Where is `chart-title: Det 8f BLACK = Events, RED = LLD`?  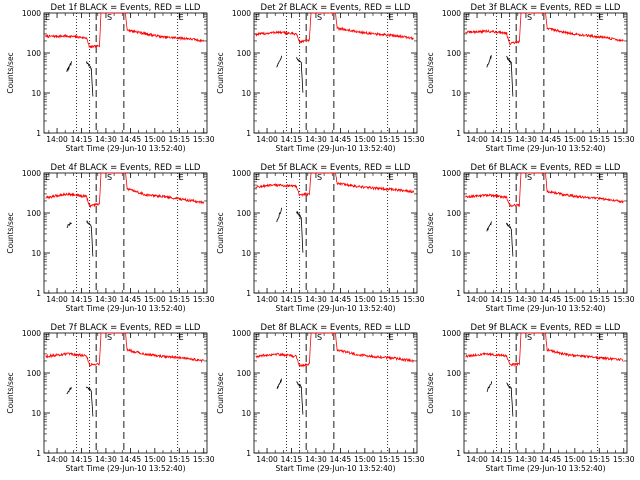 chart-title: Det 8f BLACK = Events, RED = LLD is located at coordinates (336, 328).